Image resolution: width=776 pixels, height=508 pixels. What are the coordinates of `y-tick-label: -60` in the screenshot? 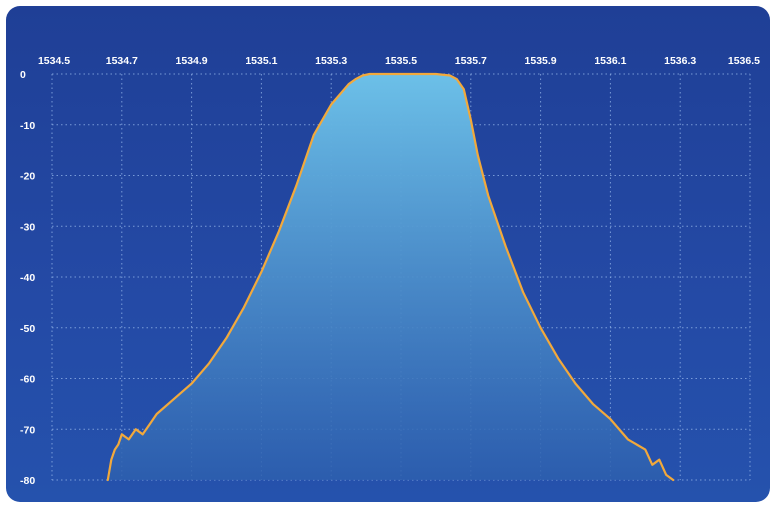 It's located at (27, 380).